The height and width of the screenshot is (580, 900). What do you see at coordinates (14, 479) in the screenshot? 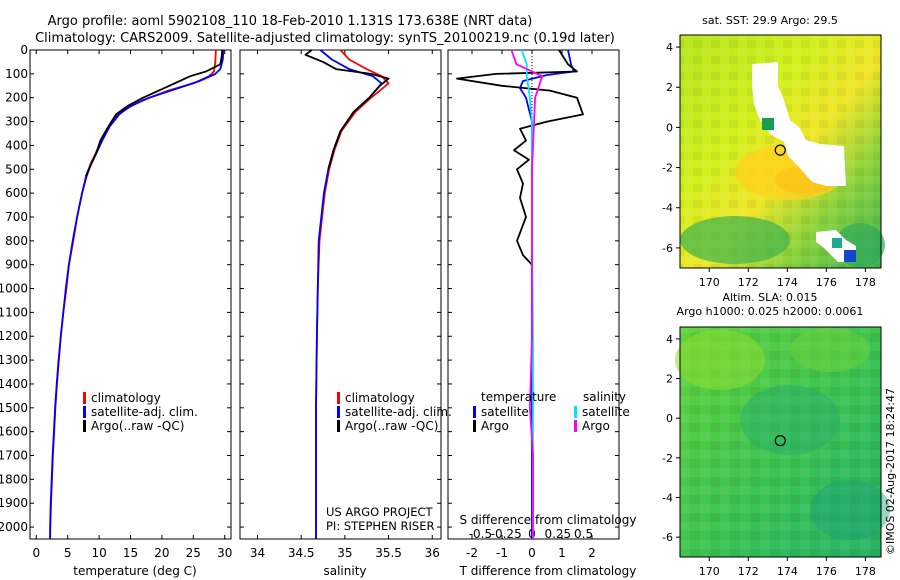
I see `depth-tick-label: 1800` at bounding box center [14, 479].